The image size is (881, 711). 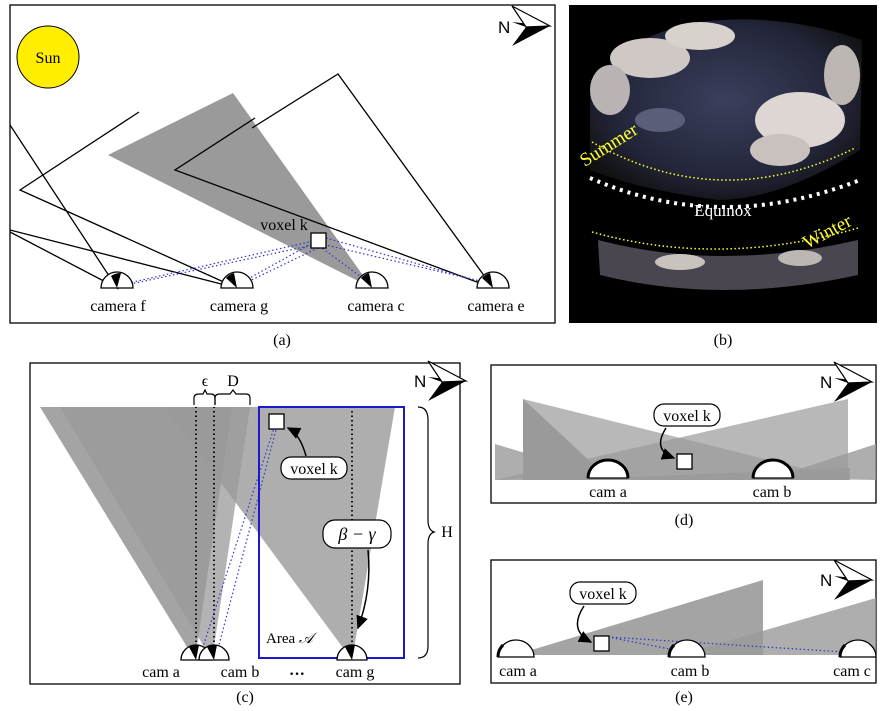 I want to click on epsilon-brace, so click(x=204, y=396).